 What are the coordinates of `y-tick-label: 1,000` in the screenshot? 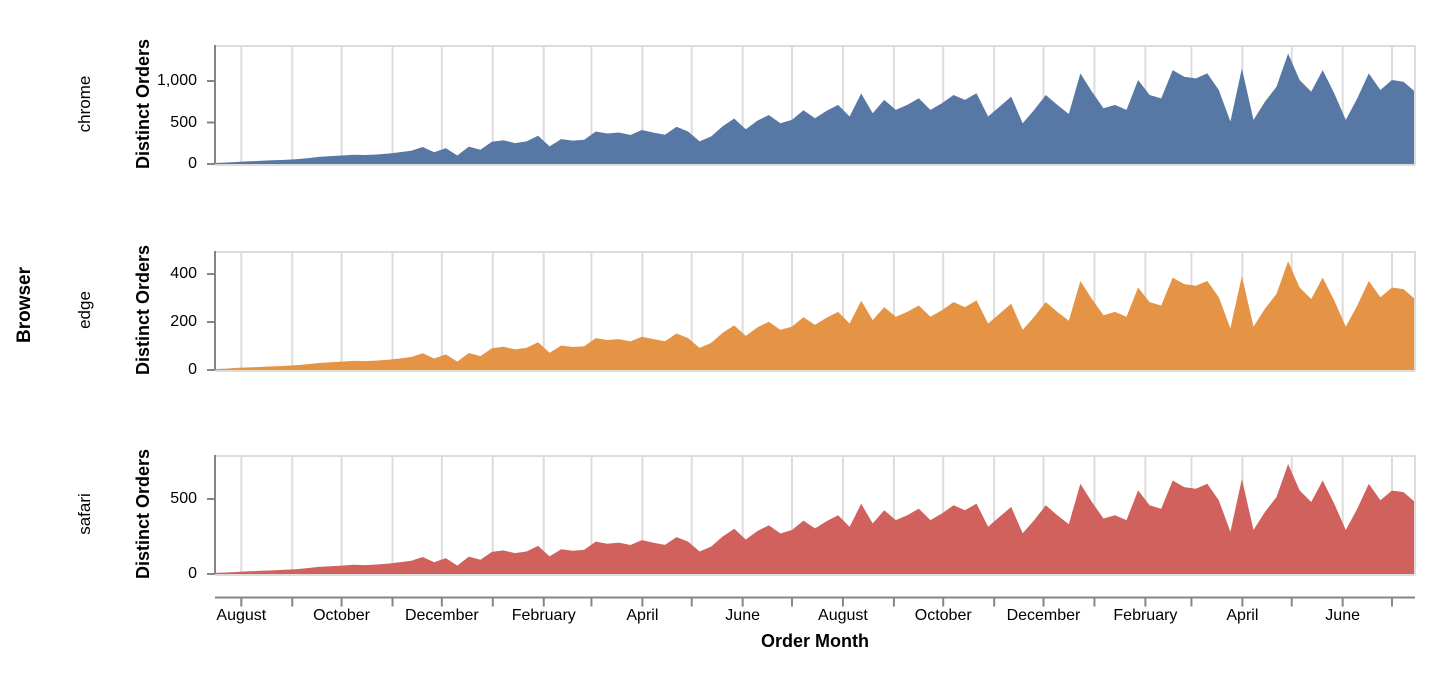 It's located at (176, 80).